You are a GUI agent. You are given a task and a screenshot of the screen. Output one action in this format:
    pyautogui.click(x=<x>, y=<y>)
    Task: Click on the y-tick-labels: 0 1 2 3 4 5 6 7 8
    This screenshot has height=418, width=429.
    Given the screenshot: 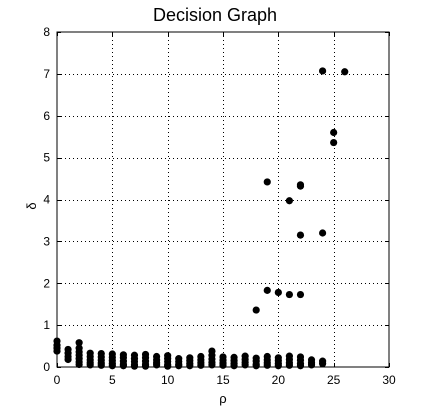 What is the action you would take?
    pyautogui.click(x=46, y=199)
    